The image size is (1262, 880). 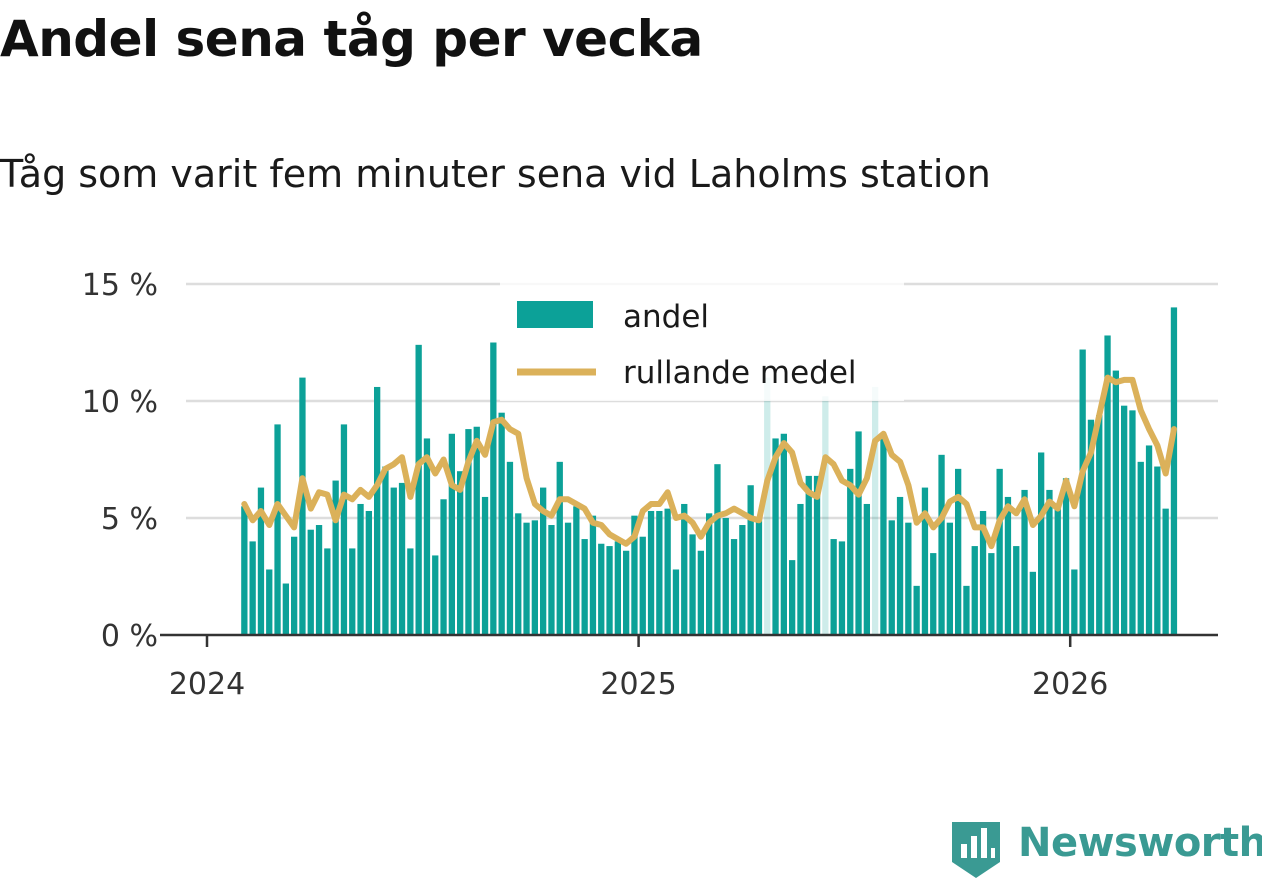 I want to click on rolling-average-line, so click(x=709, y=462).